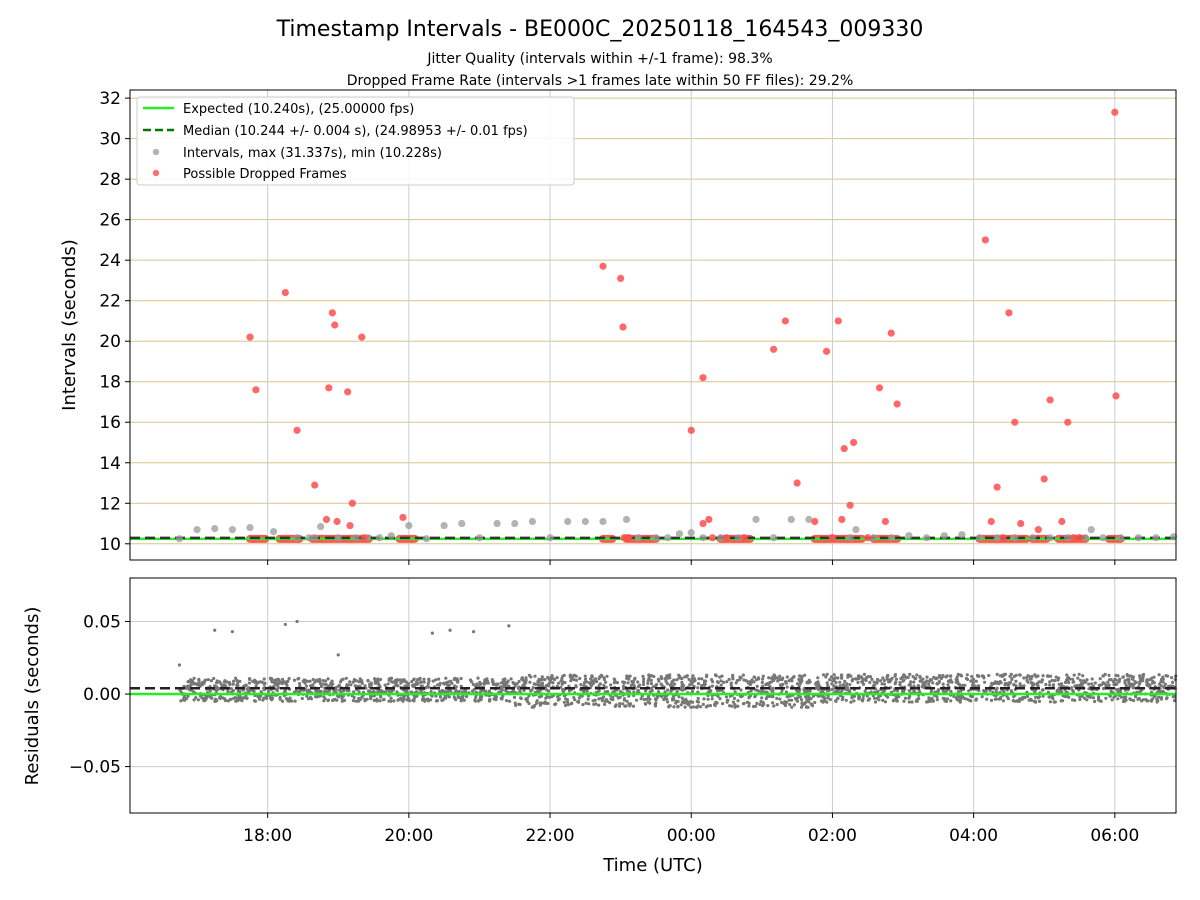  What do you see at coordinates (102, 695) in the screenshot?
I see `residuals-y-tick-label: 0.00` at bounding box center [102, 695].